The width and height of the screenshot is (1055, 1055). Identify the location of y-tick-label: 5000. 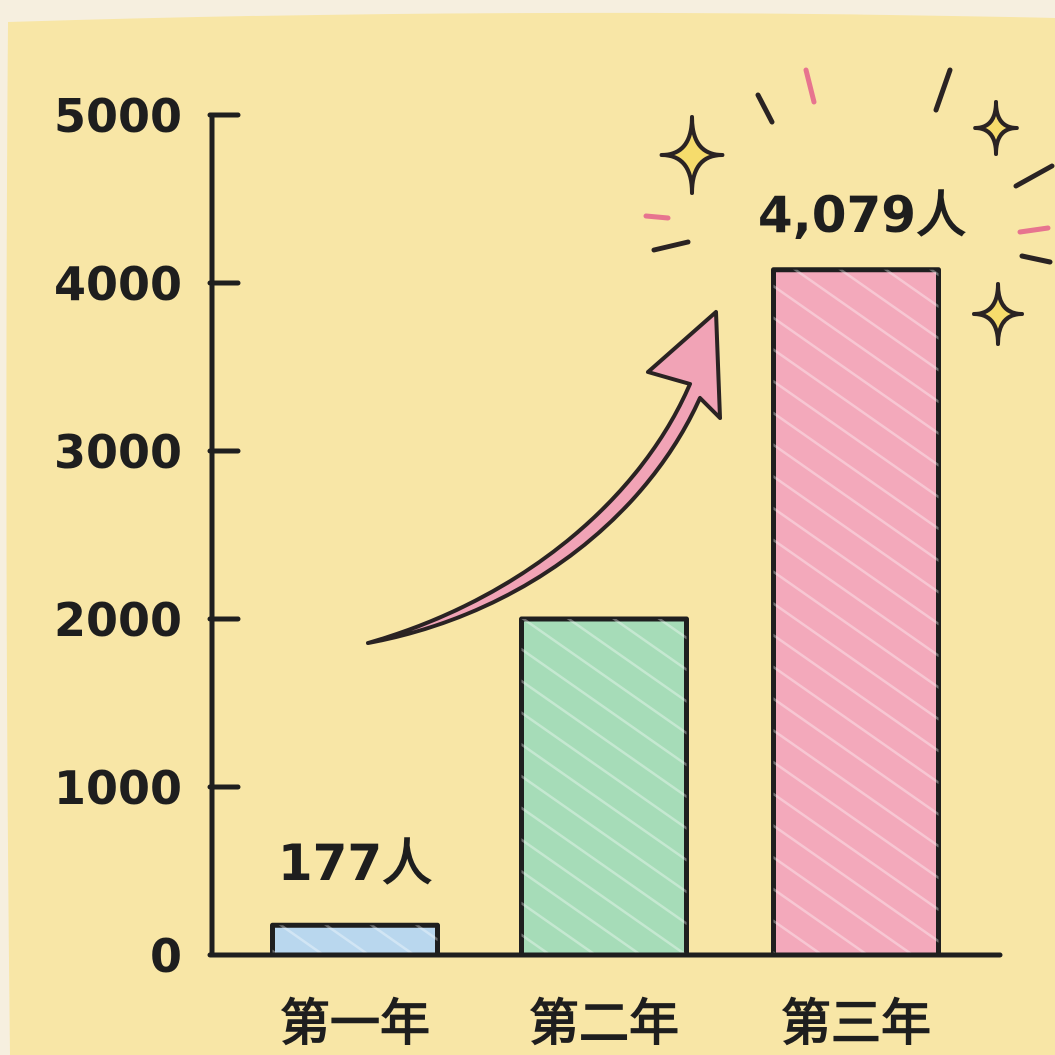
(118, 116).